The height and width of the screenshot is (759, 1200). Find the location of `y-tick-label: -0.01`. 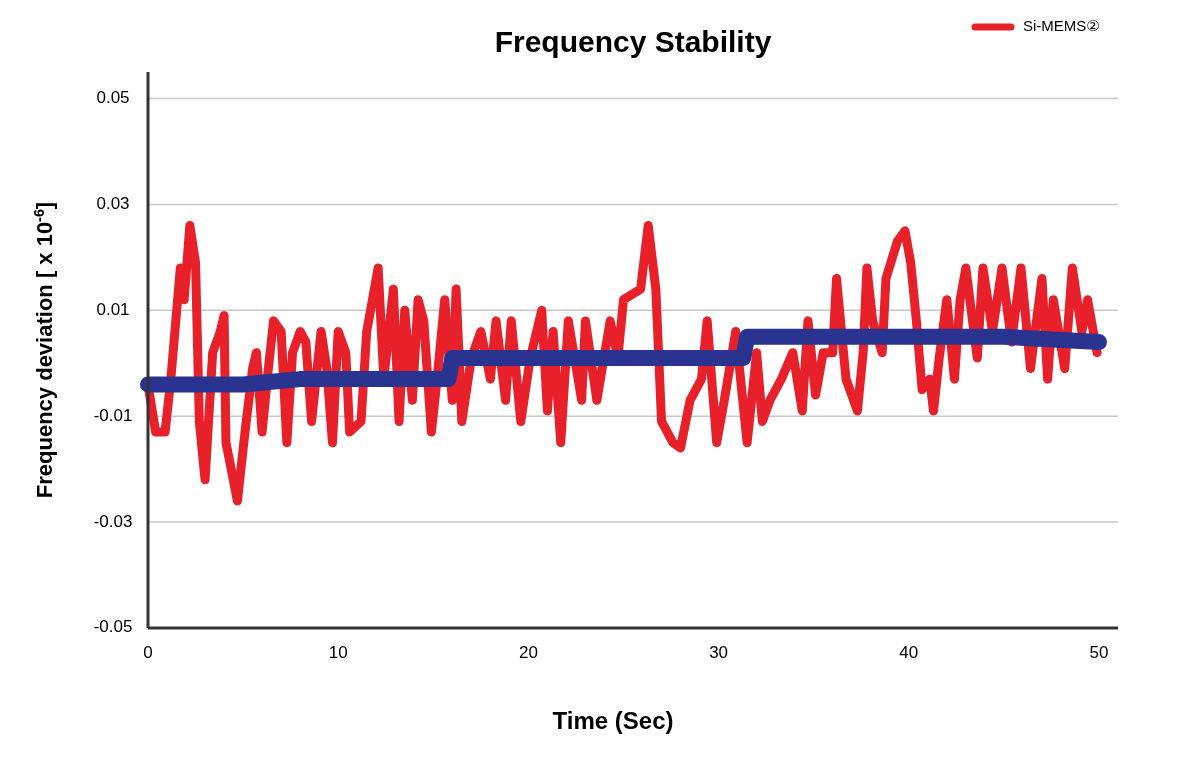

y-tick-label: -0.01 is located at coordinates (113, 415).